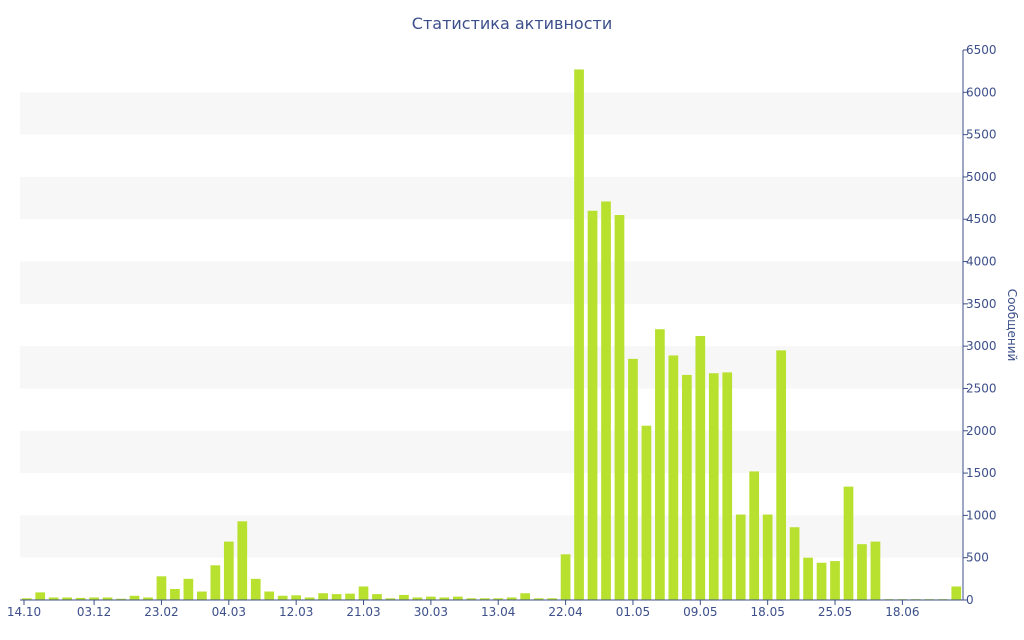  What do you see at coordinates (970, 600) in the screenshot?
I see `y-tick-label: 0` at bounding box center [970, 600].